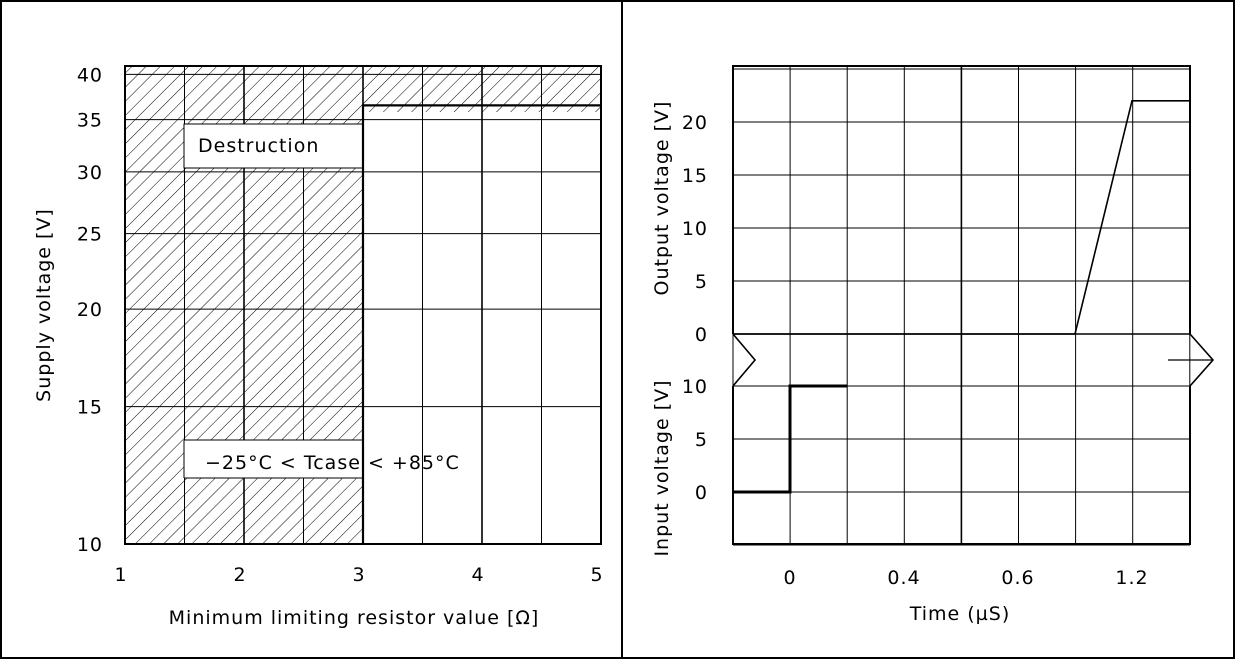 Image resolution: width=1235 pixels, height=659 pixels. Describe the element at coordinates (695, 176) in the screenshot. I see `output-y-tick-label: 15` at that location.